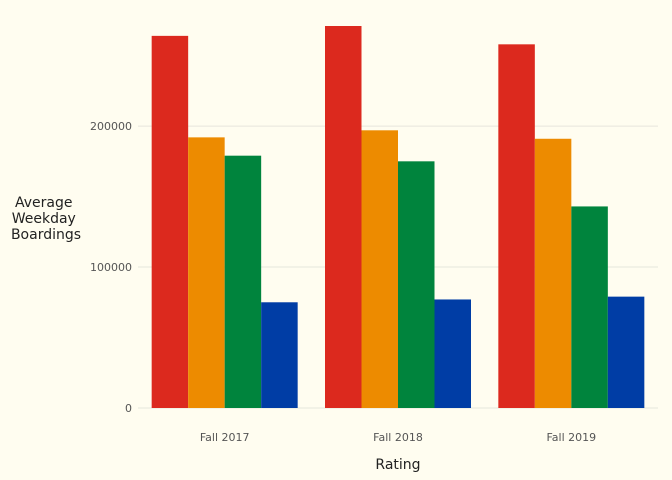  I want to click on y-tick-labels: 0 100000 200000, so click(111, 267).